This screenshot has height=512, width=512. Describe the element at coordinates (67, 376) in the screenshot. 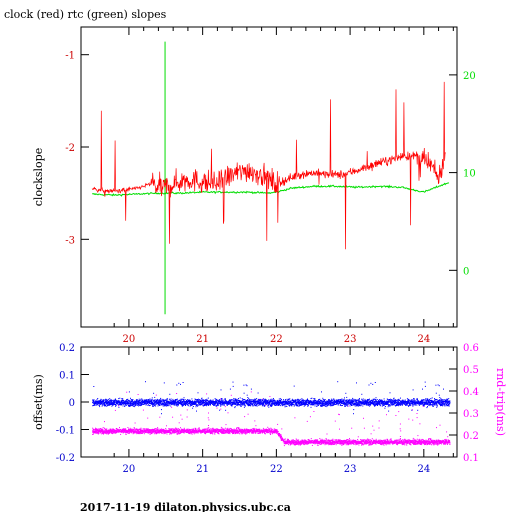

I see `y-tick-label: 0.1` at that location.